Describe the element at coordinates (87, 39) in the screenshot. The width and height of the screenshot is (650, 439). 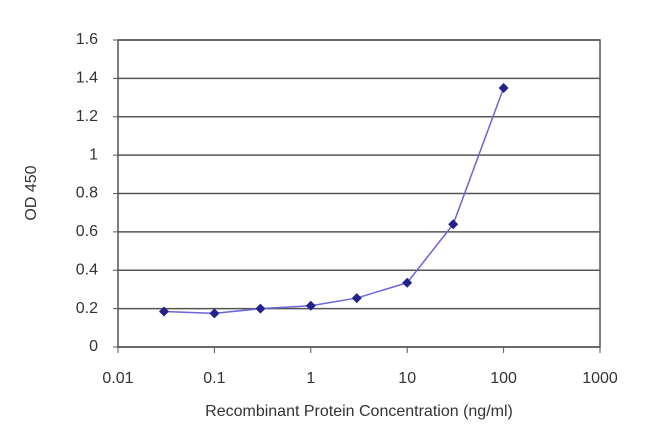
I see `y-tick-label: 1.6` at that location.